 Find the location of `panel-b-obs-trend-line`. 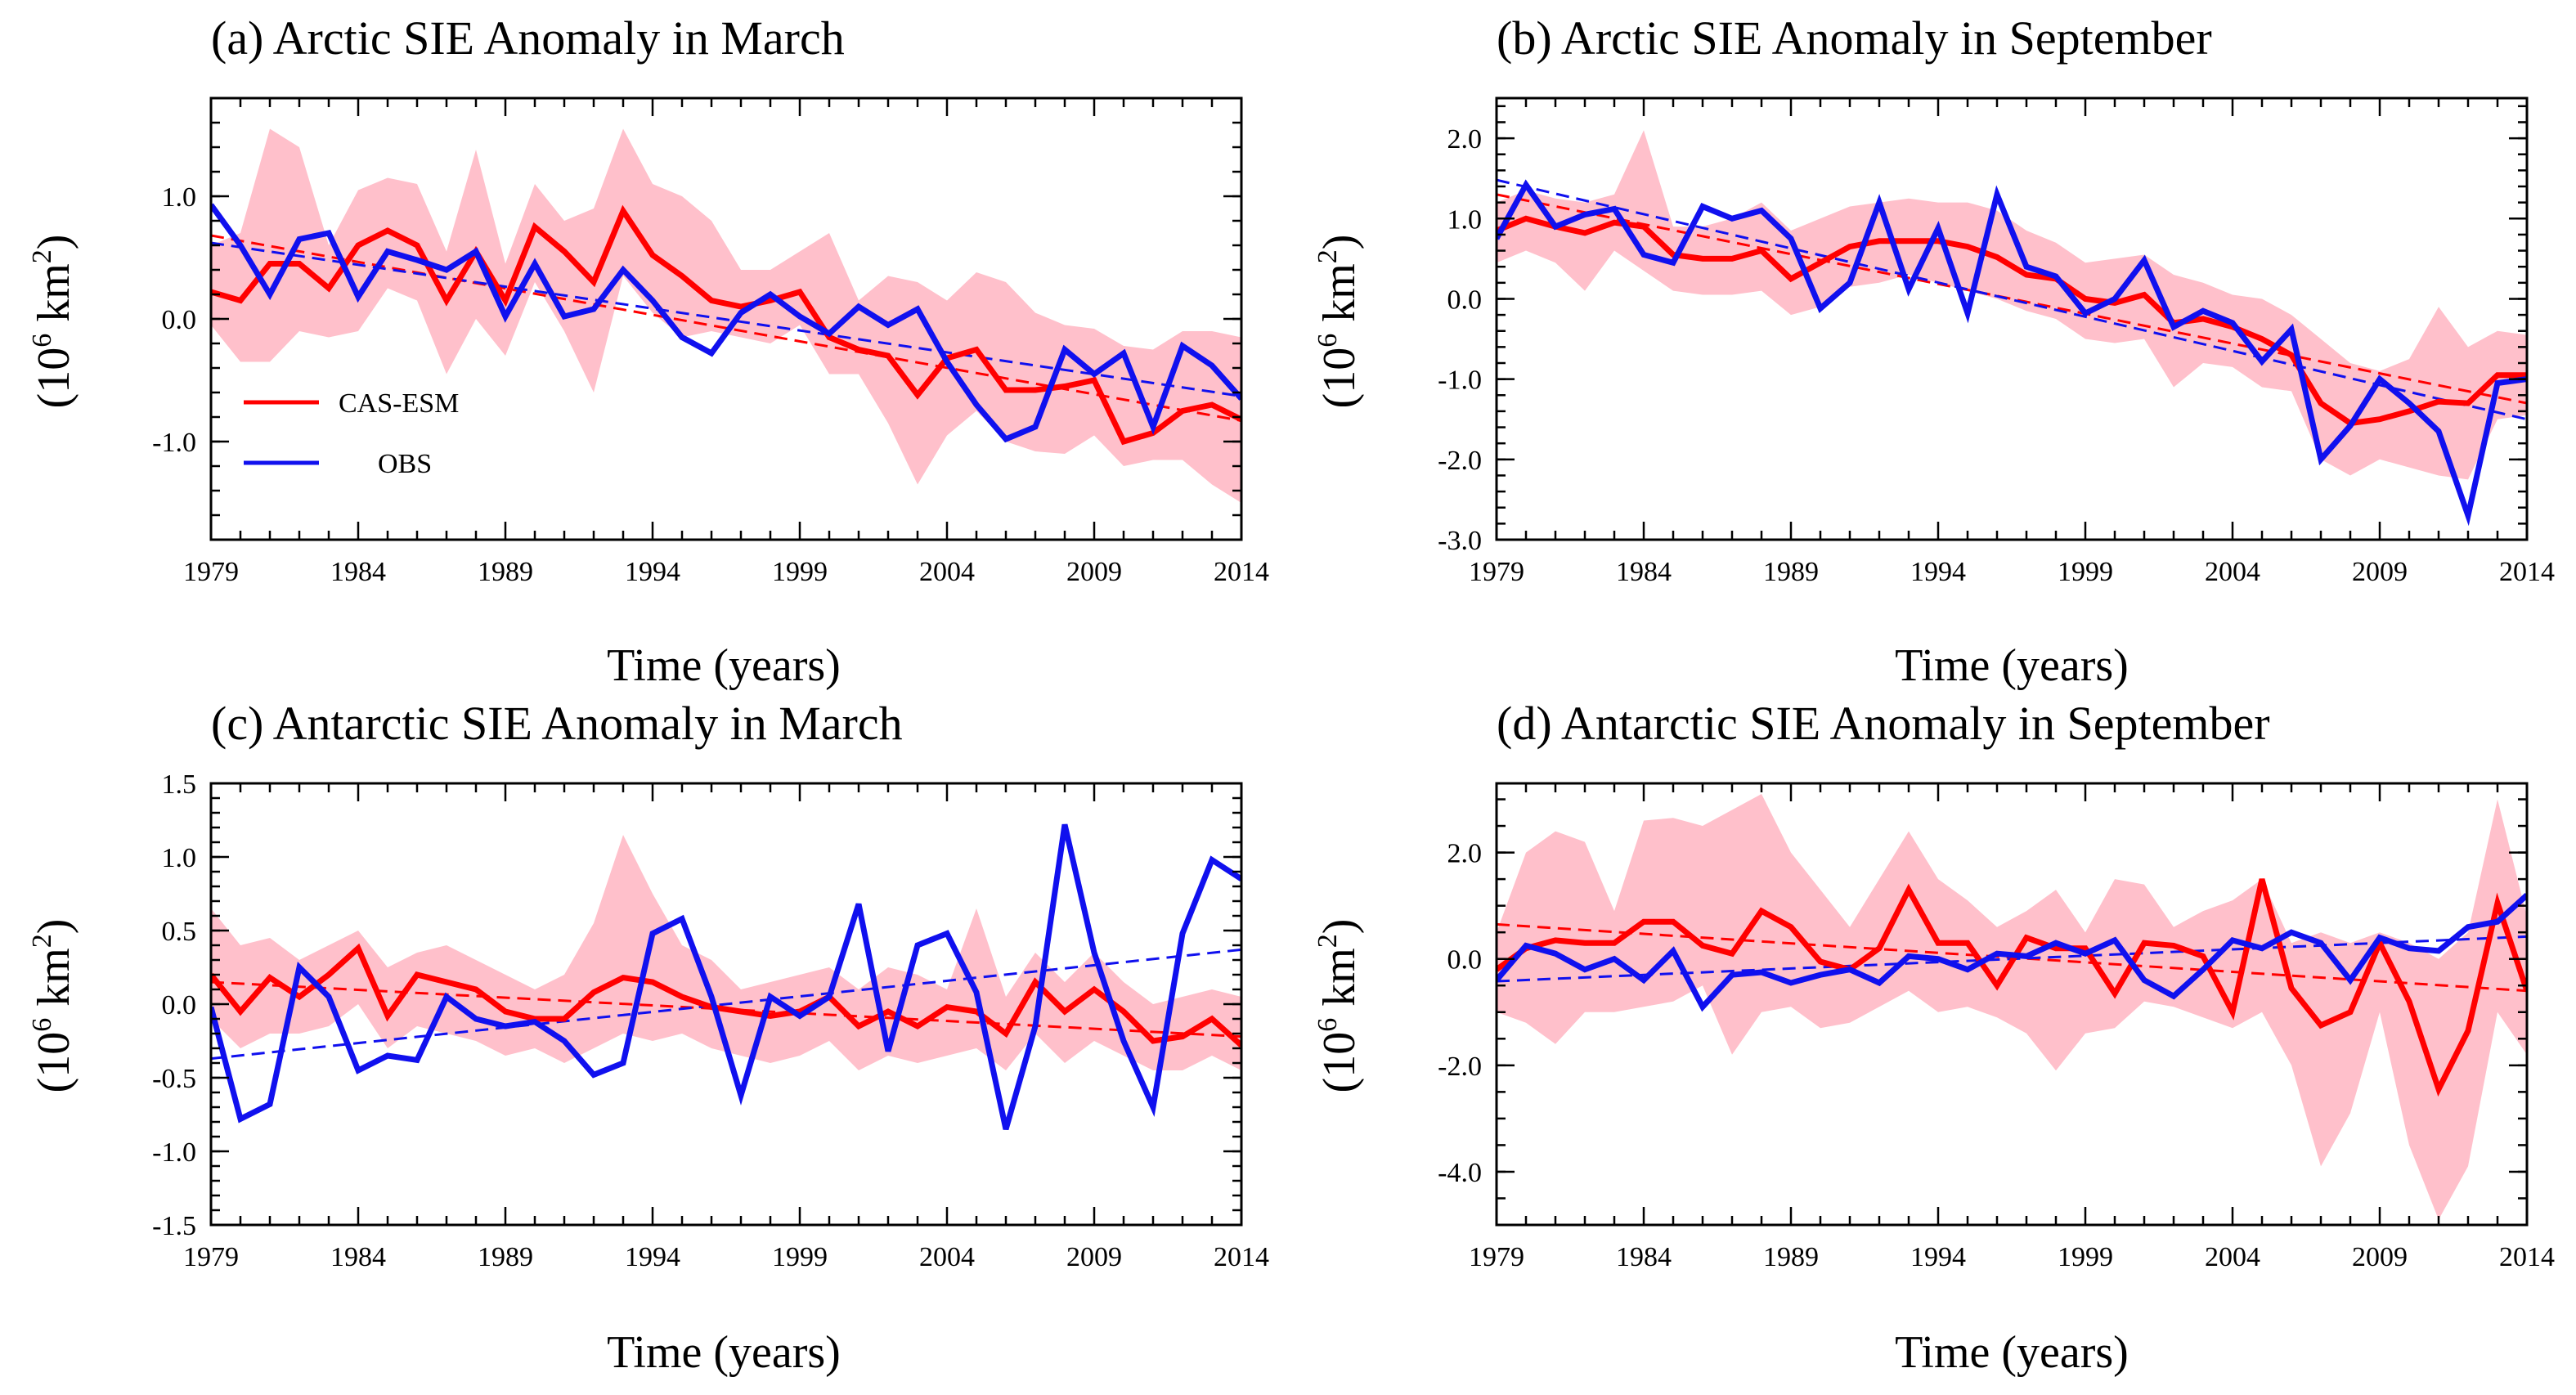

panel-b-obs-trend-line is located at coordinates (2012, 299).